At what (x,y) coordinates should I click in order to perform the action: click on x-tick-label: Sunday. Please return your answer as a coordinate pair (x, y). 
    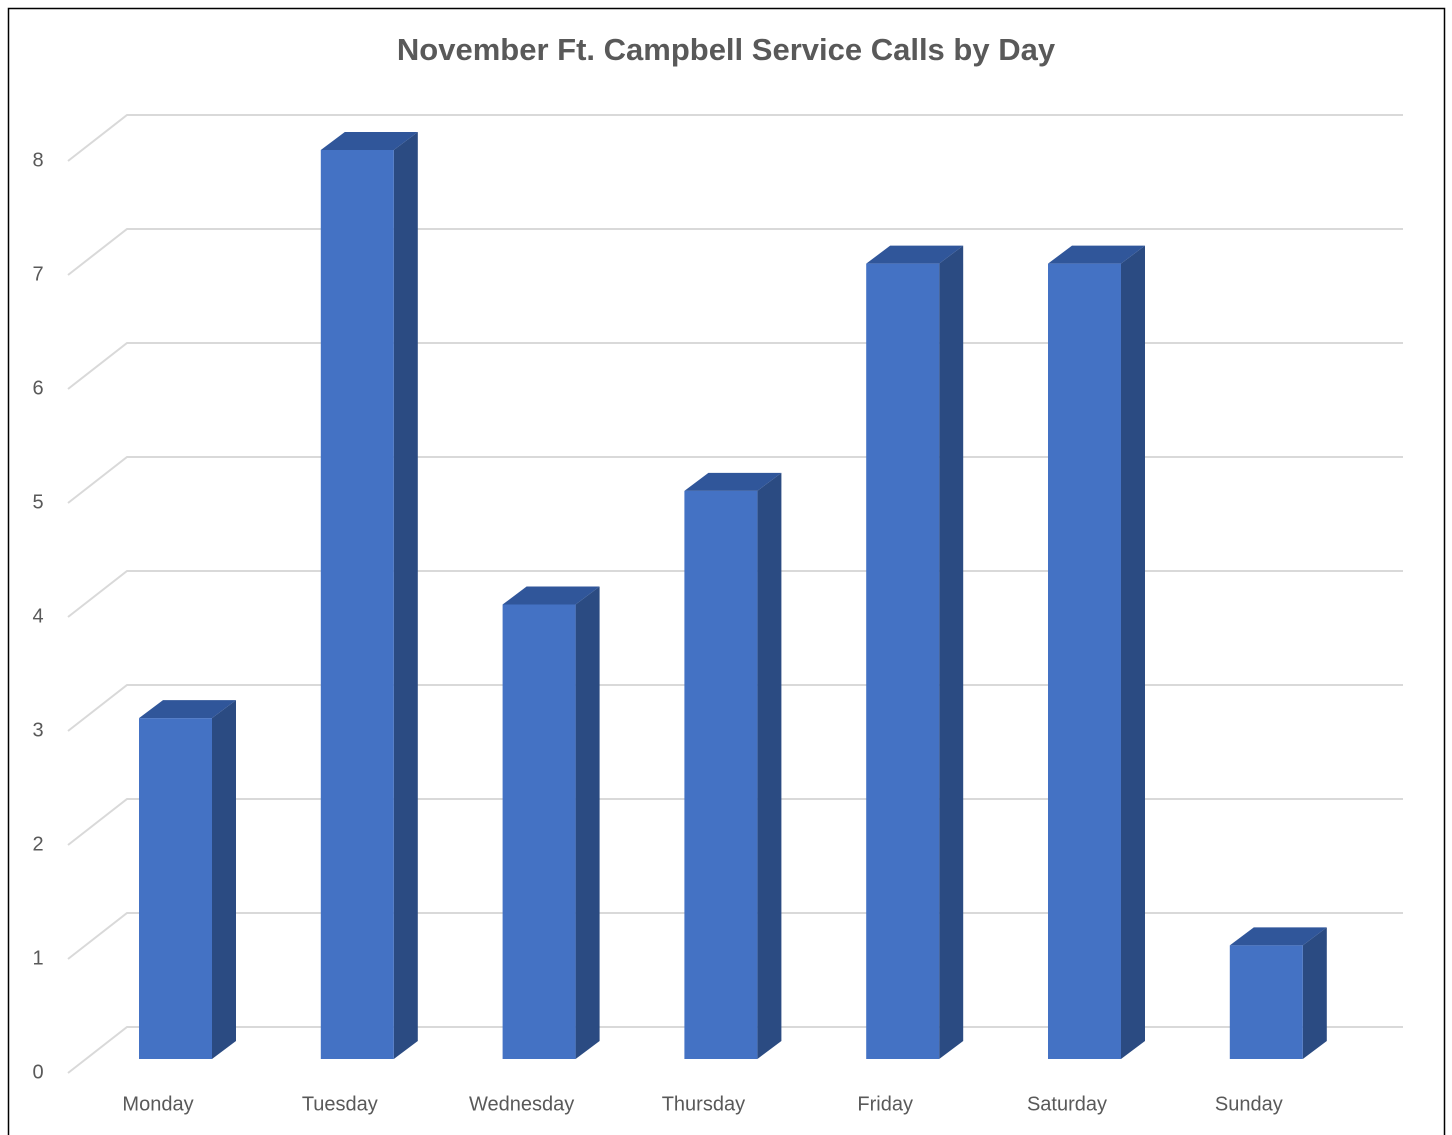
    Looking at the image, I should click on (1249, 1104).